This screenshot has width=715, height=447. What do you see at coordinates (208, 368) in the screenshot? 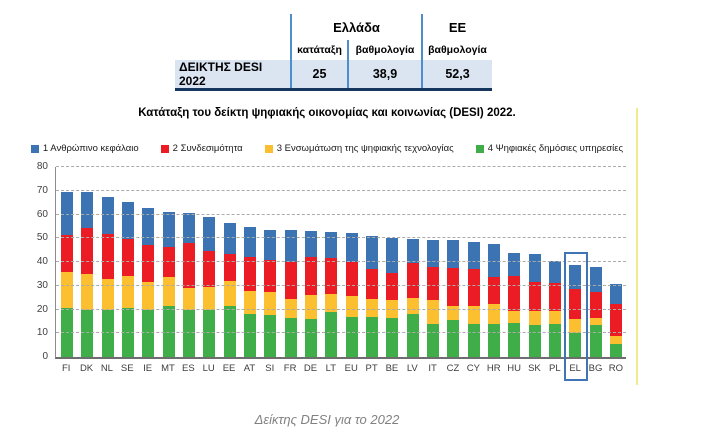
I see `x-label-LU: LU` at bounding box center [208, 368].